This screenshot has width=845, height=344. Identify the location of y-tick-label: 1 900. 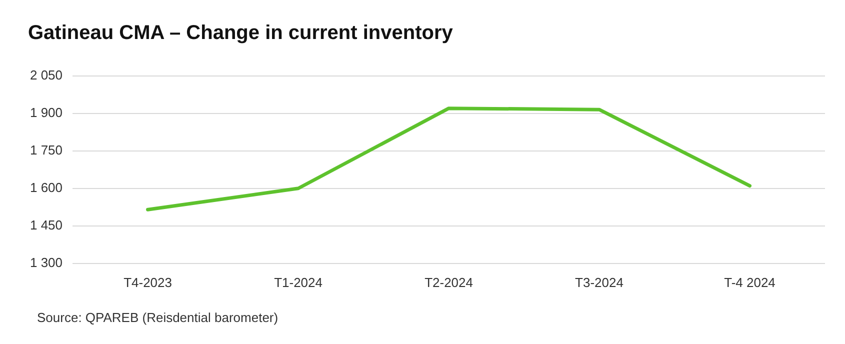
(46, 112).